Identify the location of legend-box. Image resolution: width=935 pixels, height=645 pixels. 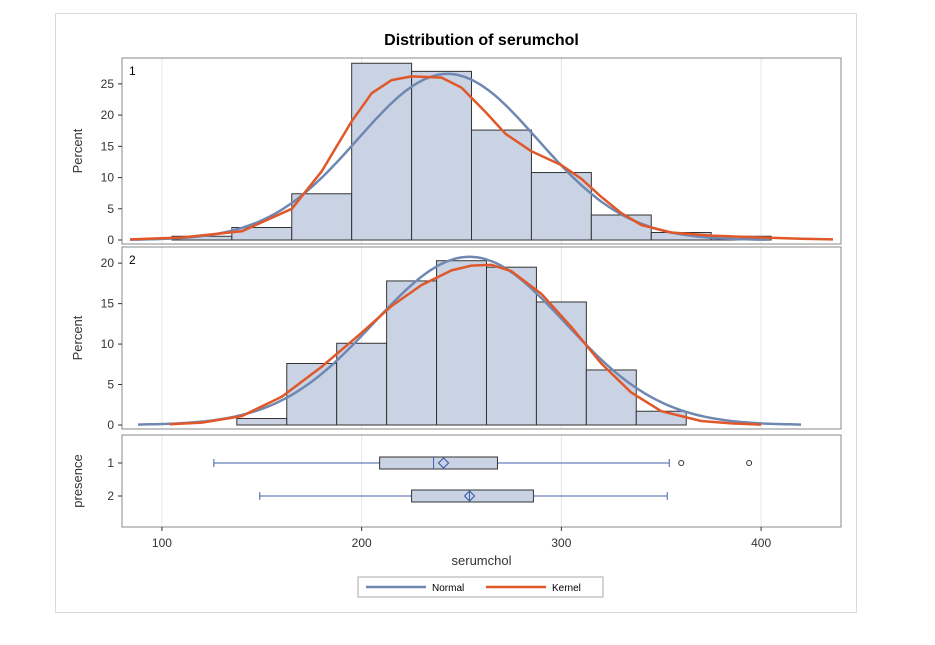
(480, 587).